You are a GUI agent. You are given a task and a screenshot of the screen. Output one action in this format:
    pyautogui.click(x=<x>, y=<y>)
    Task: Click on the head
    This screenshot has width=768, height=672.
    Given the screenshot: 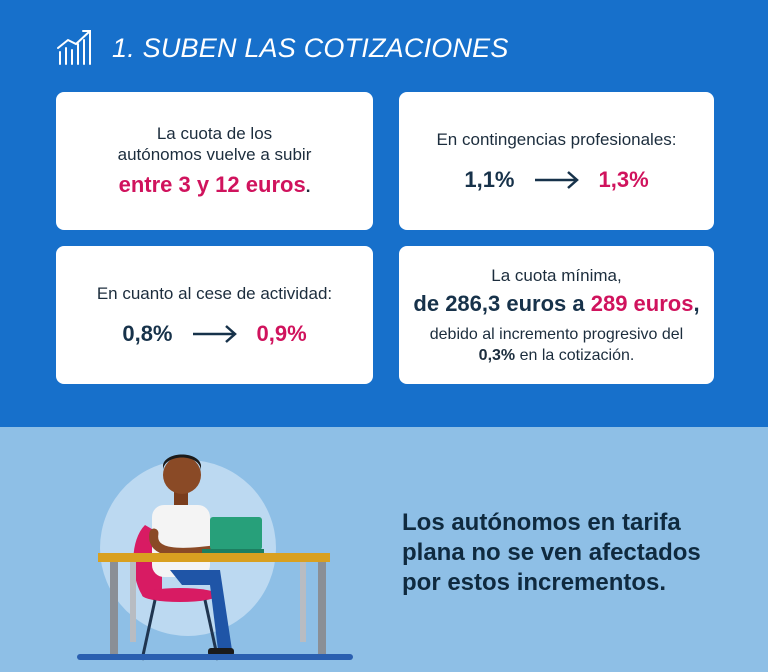 What is the action you would take?
    pyautogui.click(x=182, y=475)
    